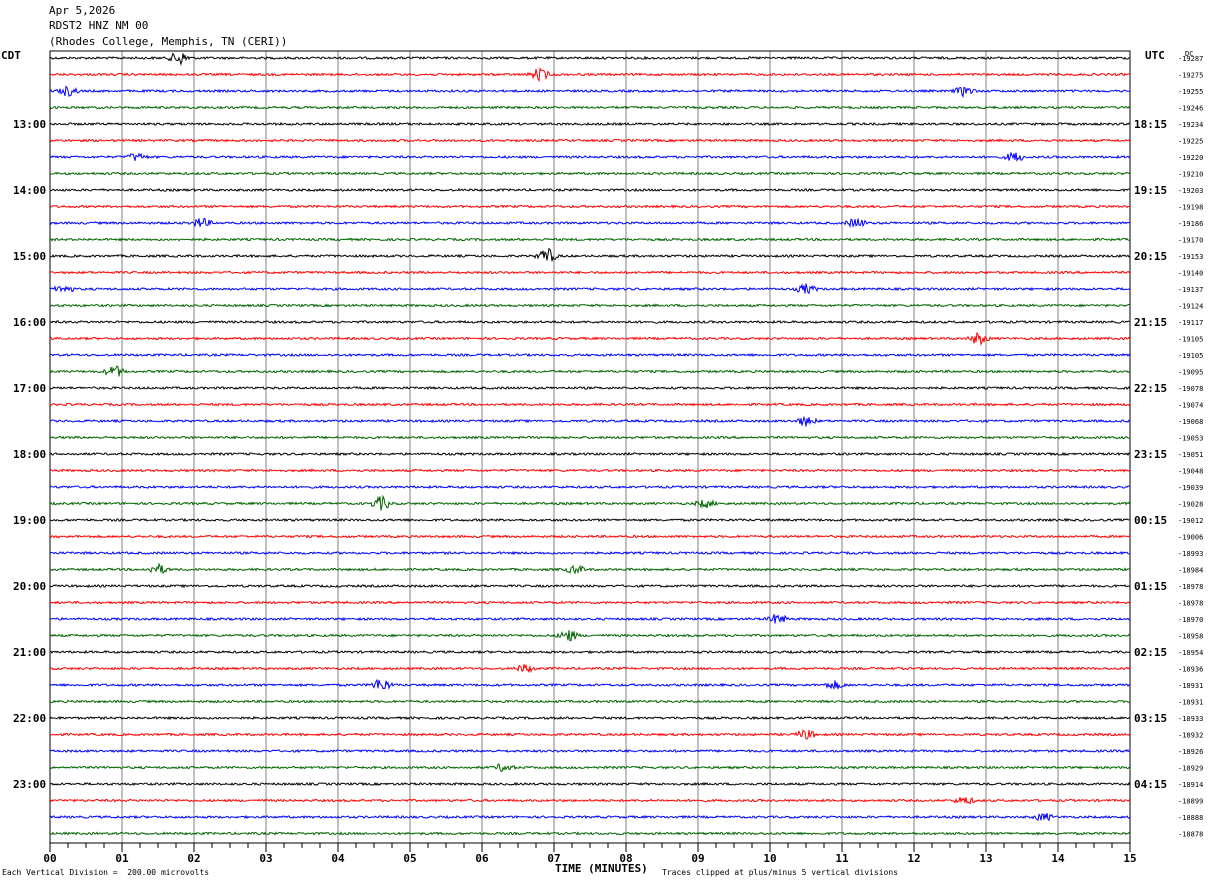 The image size is (1210, 886). I want to click on x-tick-label: 11, so click(842, 858).